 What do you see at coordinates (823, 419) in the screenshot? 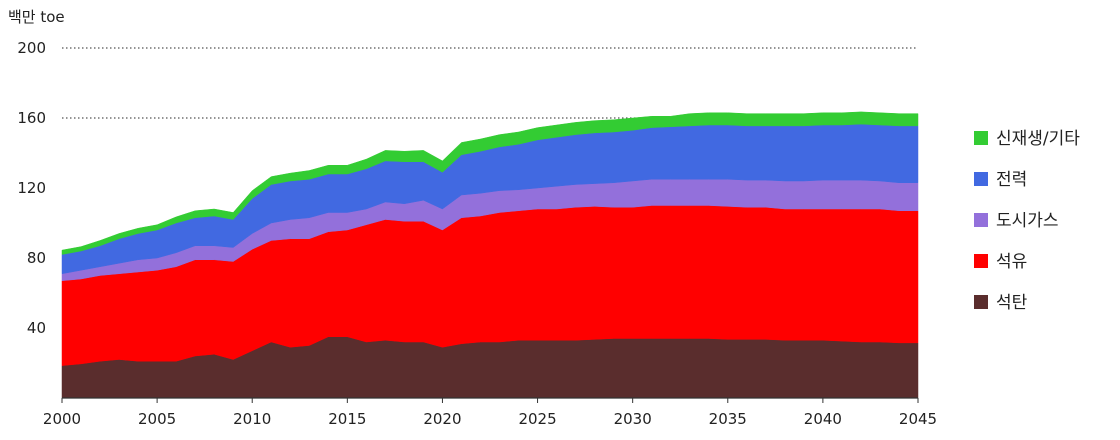
I see `x-tick-label: 2040` at bounding box center [823, 419].